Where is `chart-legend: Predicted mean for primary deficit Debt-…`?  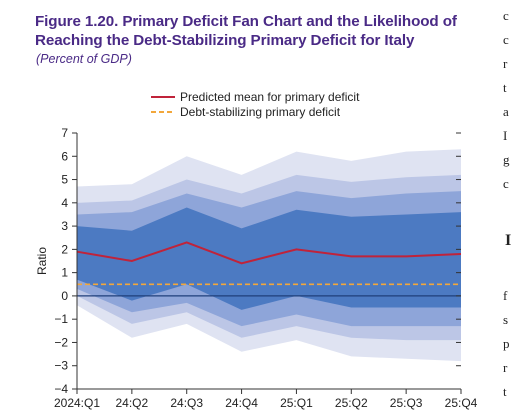 chart-legend: Predicted mean for primary deficit Debt-… is located at coordinates (255, 104).